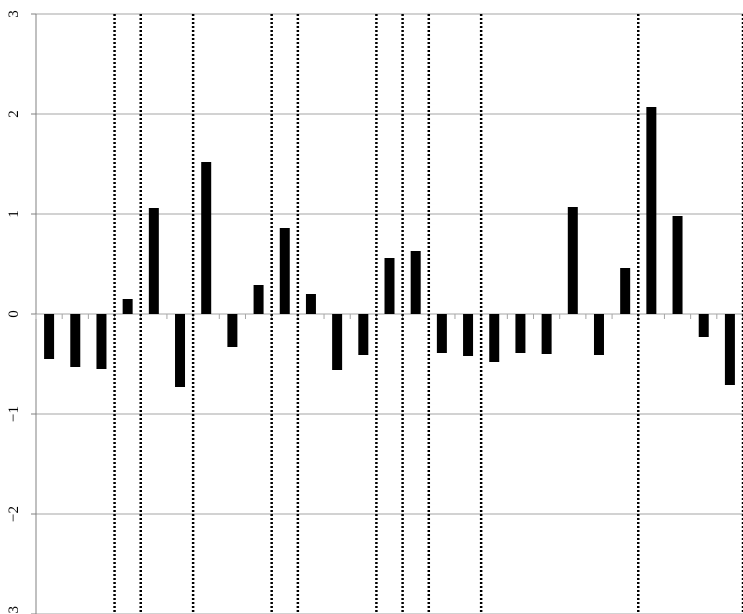 The image size is (743, 614). What do you see at coordinates (14, 314) in the screenshot?
I see `y-tick-label: 0` at bounding box center [14, 314].